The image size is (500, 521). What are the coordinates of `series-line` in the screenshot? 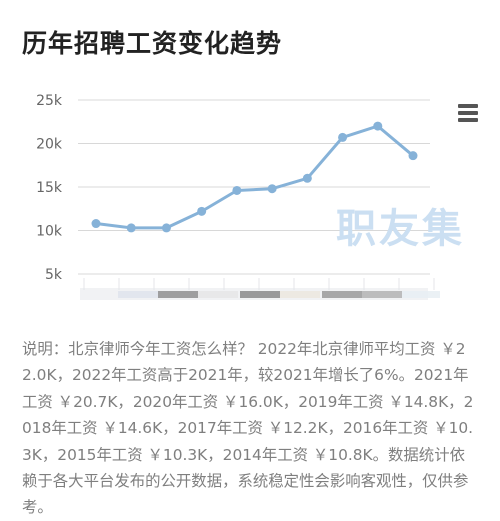 It's located at (254, 177).